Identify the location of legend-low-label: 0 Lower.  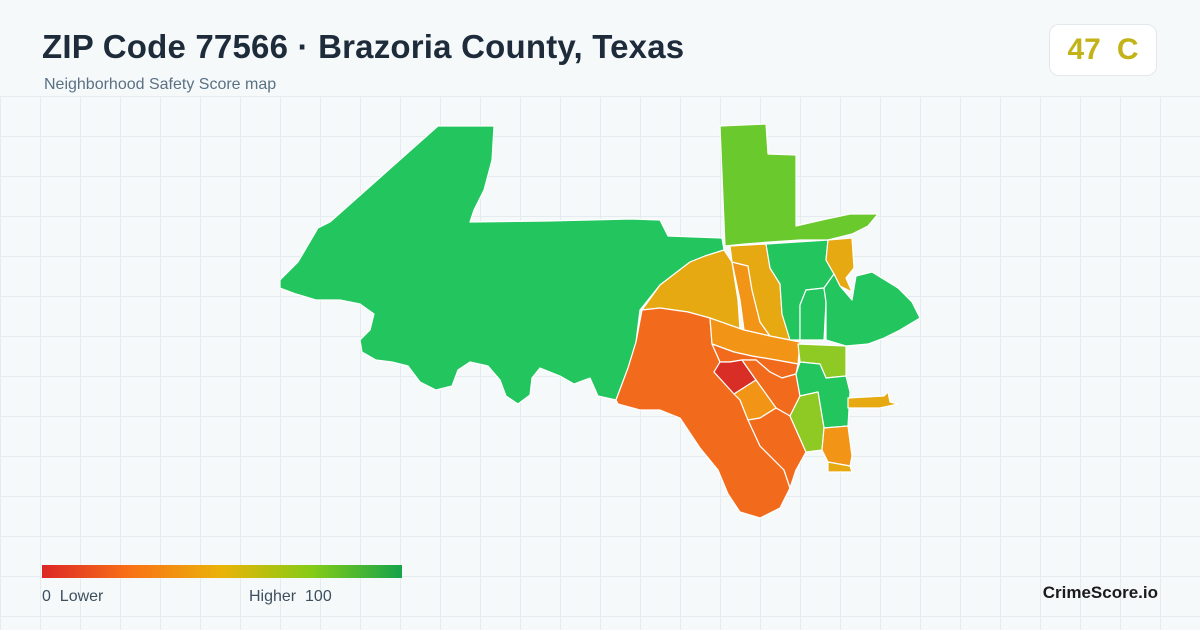
(72, 597).